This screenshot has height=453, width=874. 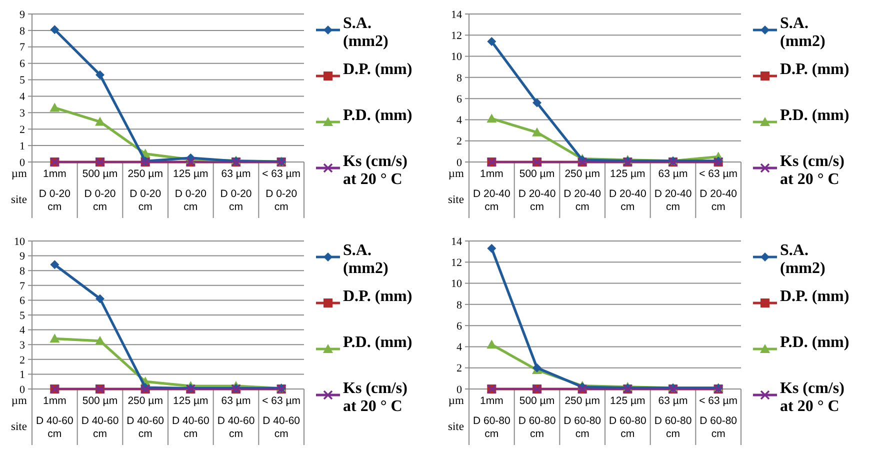 What do you see at coordinates (627, 417) in the screenshot?
I see `x-tick-label: 125 µm D 60-80 cm` at bounding box center [627, 417].